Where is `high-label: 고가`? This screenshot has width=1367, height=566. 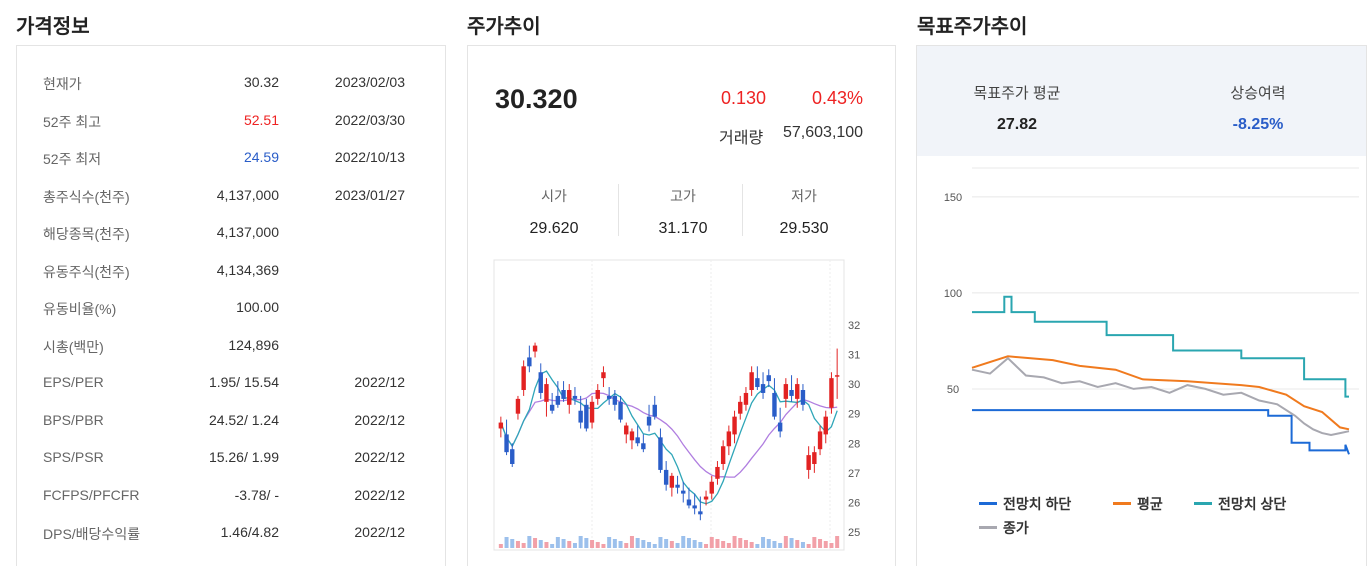
high-label: 고가 is located at coordinates (683, 196).